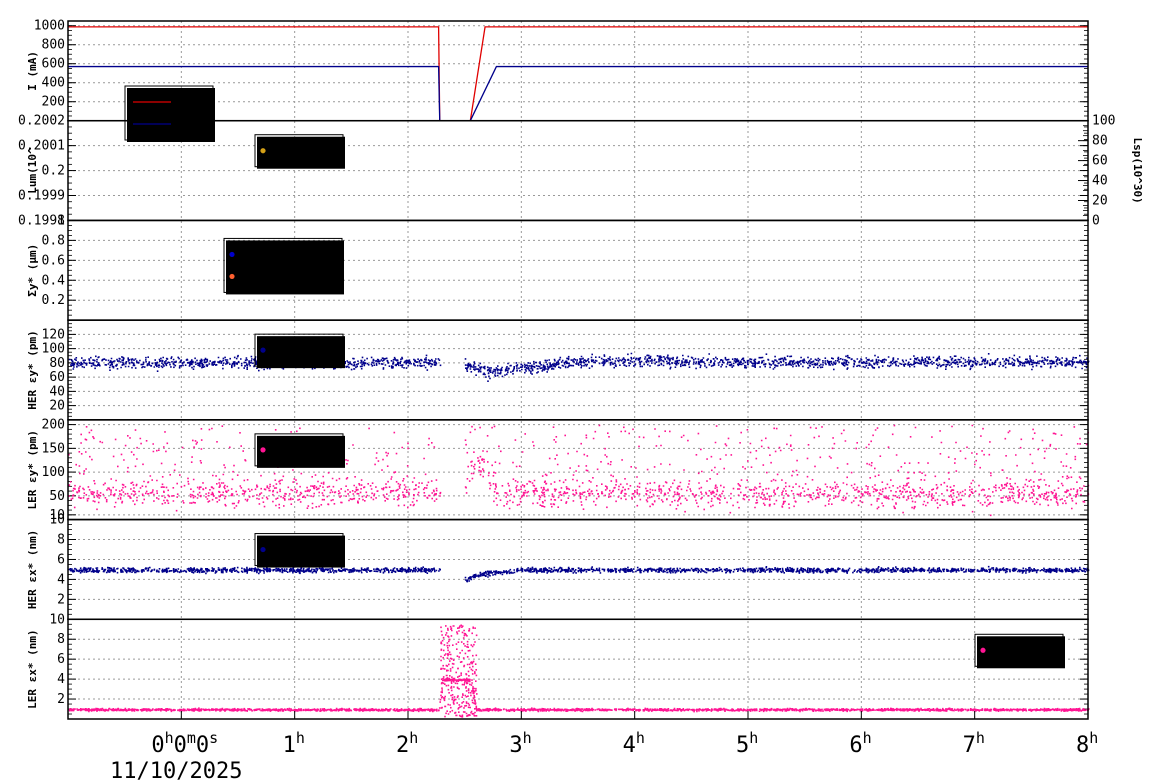 The width and height of the screenshot is (1160, 782). Describe the element at coordinates (57, 363) in the screenshot. I see `y-tick-label: 80` at that location.